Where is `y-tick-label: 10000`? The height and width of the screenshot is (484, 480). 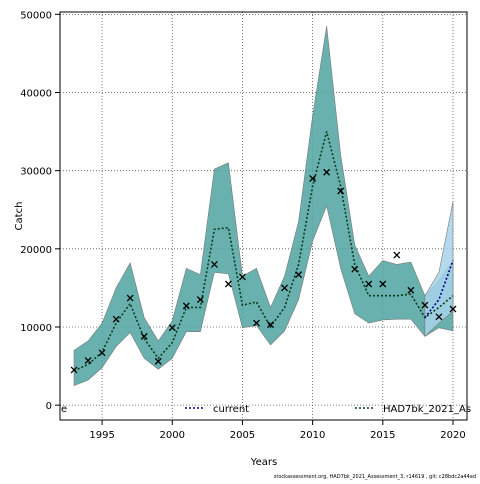 y-tick-label: 10000 is located at coordinates (36, 328).